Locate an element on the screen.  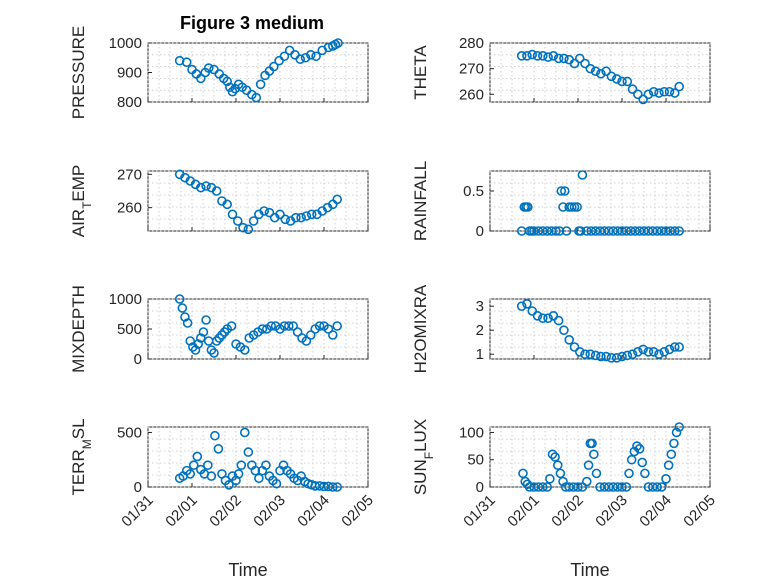
y-tick-label: 800 is located at coordinates (129, 102).